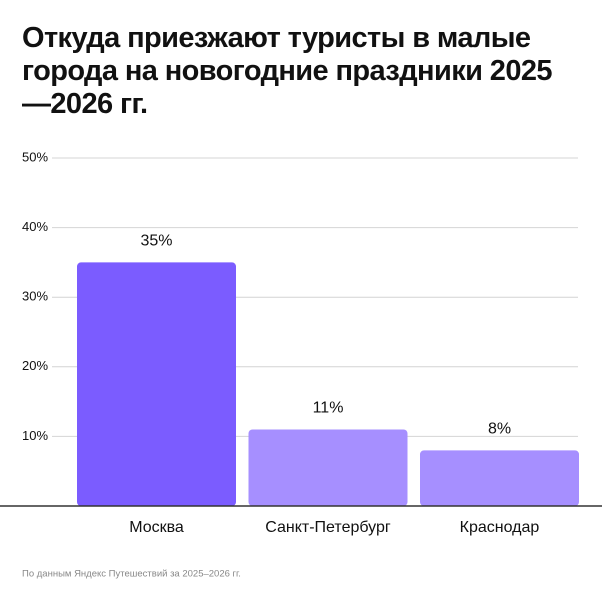  What do you see at coordinates (328, 527) in the screenshot?
I see `x-tick-label: Санкт-Петербург` at bounding box center [328, 527].